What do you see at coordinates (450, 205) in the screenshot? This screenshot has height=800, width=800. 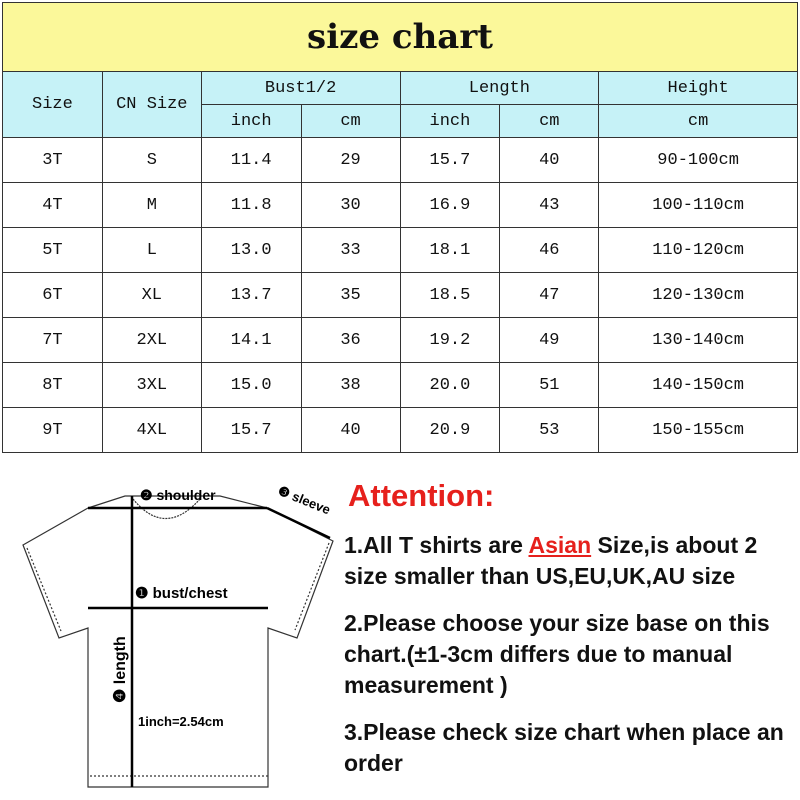 I see `table-cell: 16.9` at bounding box center [450, 205].